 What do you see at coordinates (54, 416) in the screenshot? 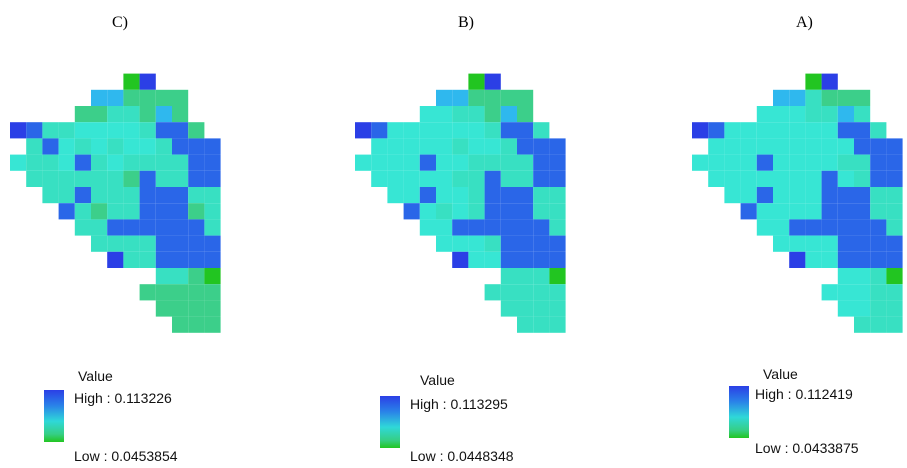
I see `panel-c-color-ramp` at bounding box center [54, 416].